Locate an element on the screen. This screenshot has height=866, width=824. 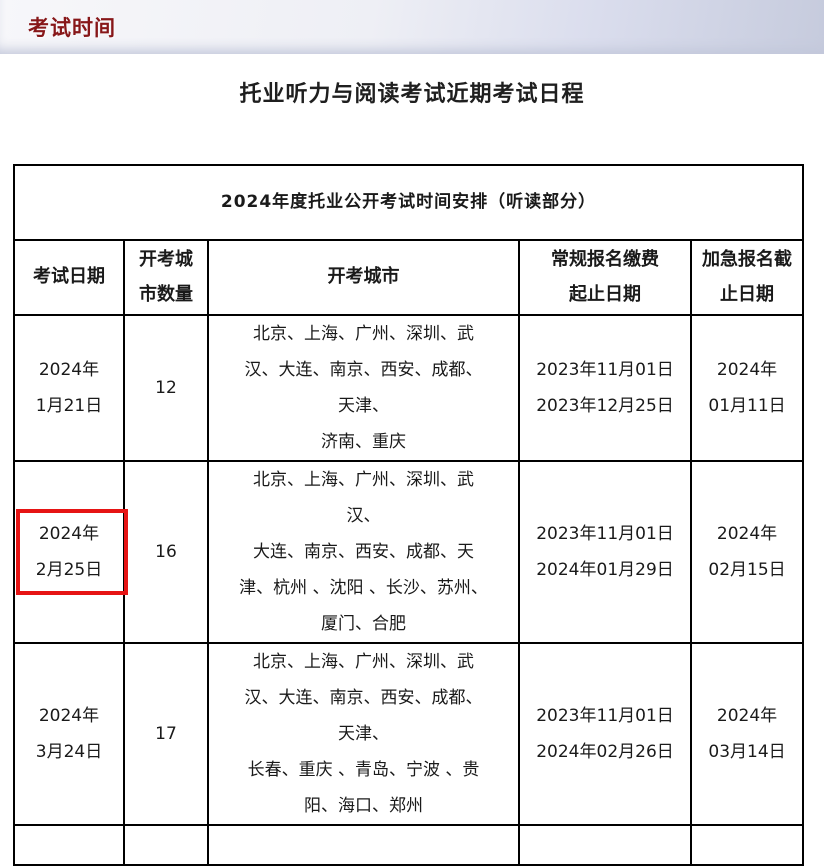
exam-date-text: 2024年 2月25日 is located at coordinates (69, 552).